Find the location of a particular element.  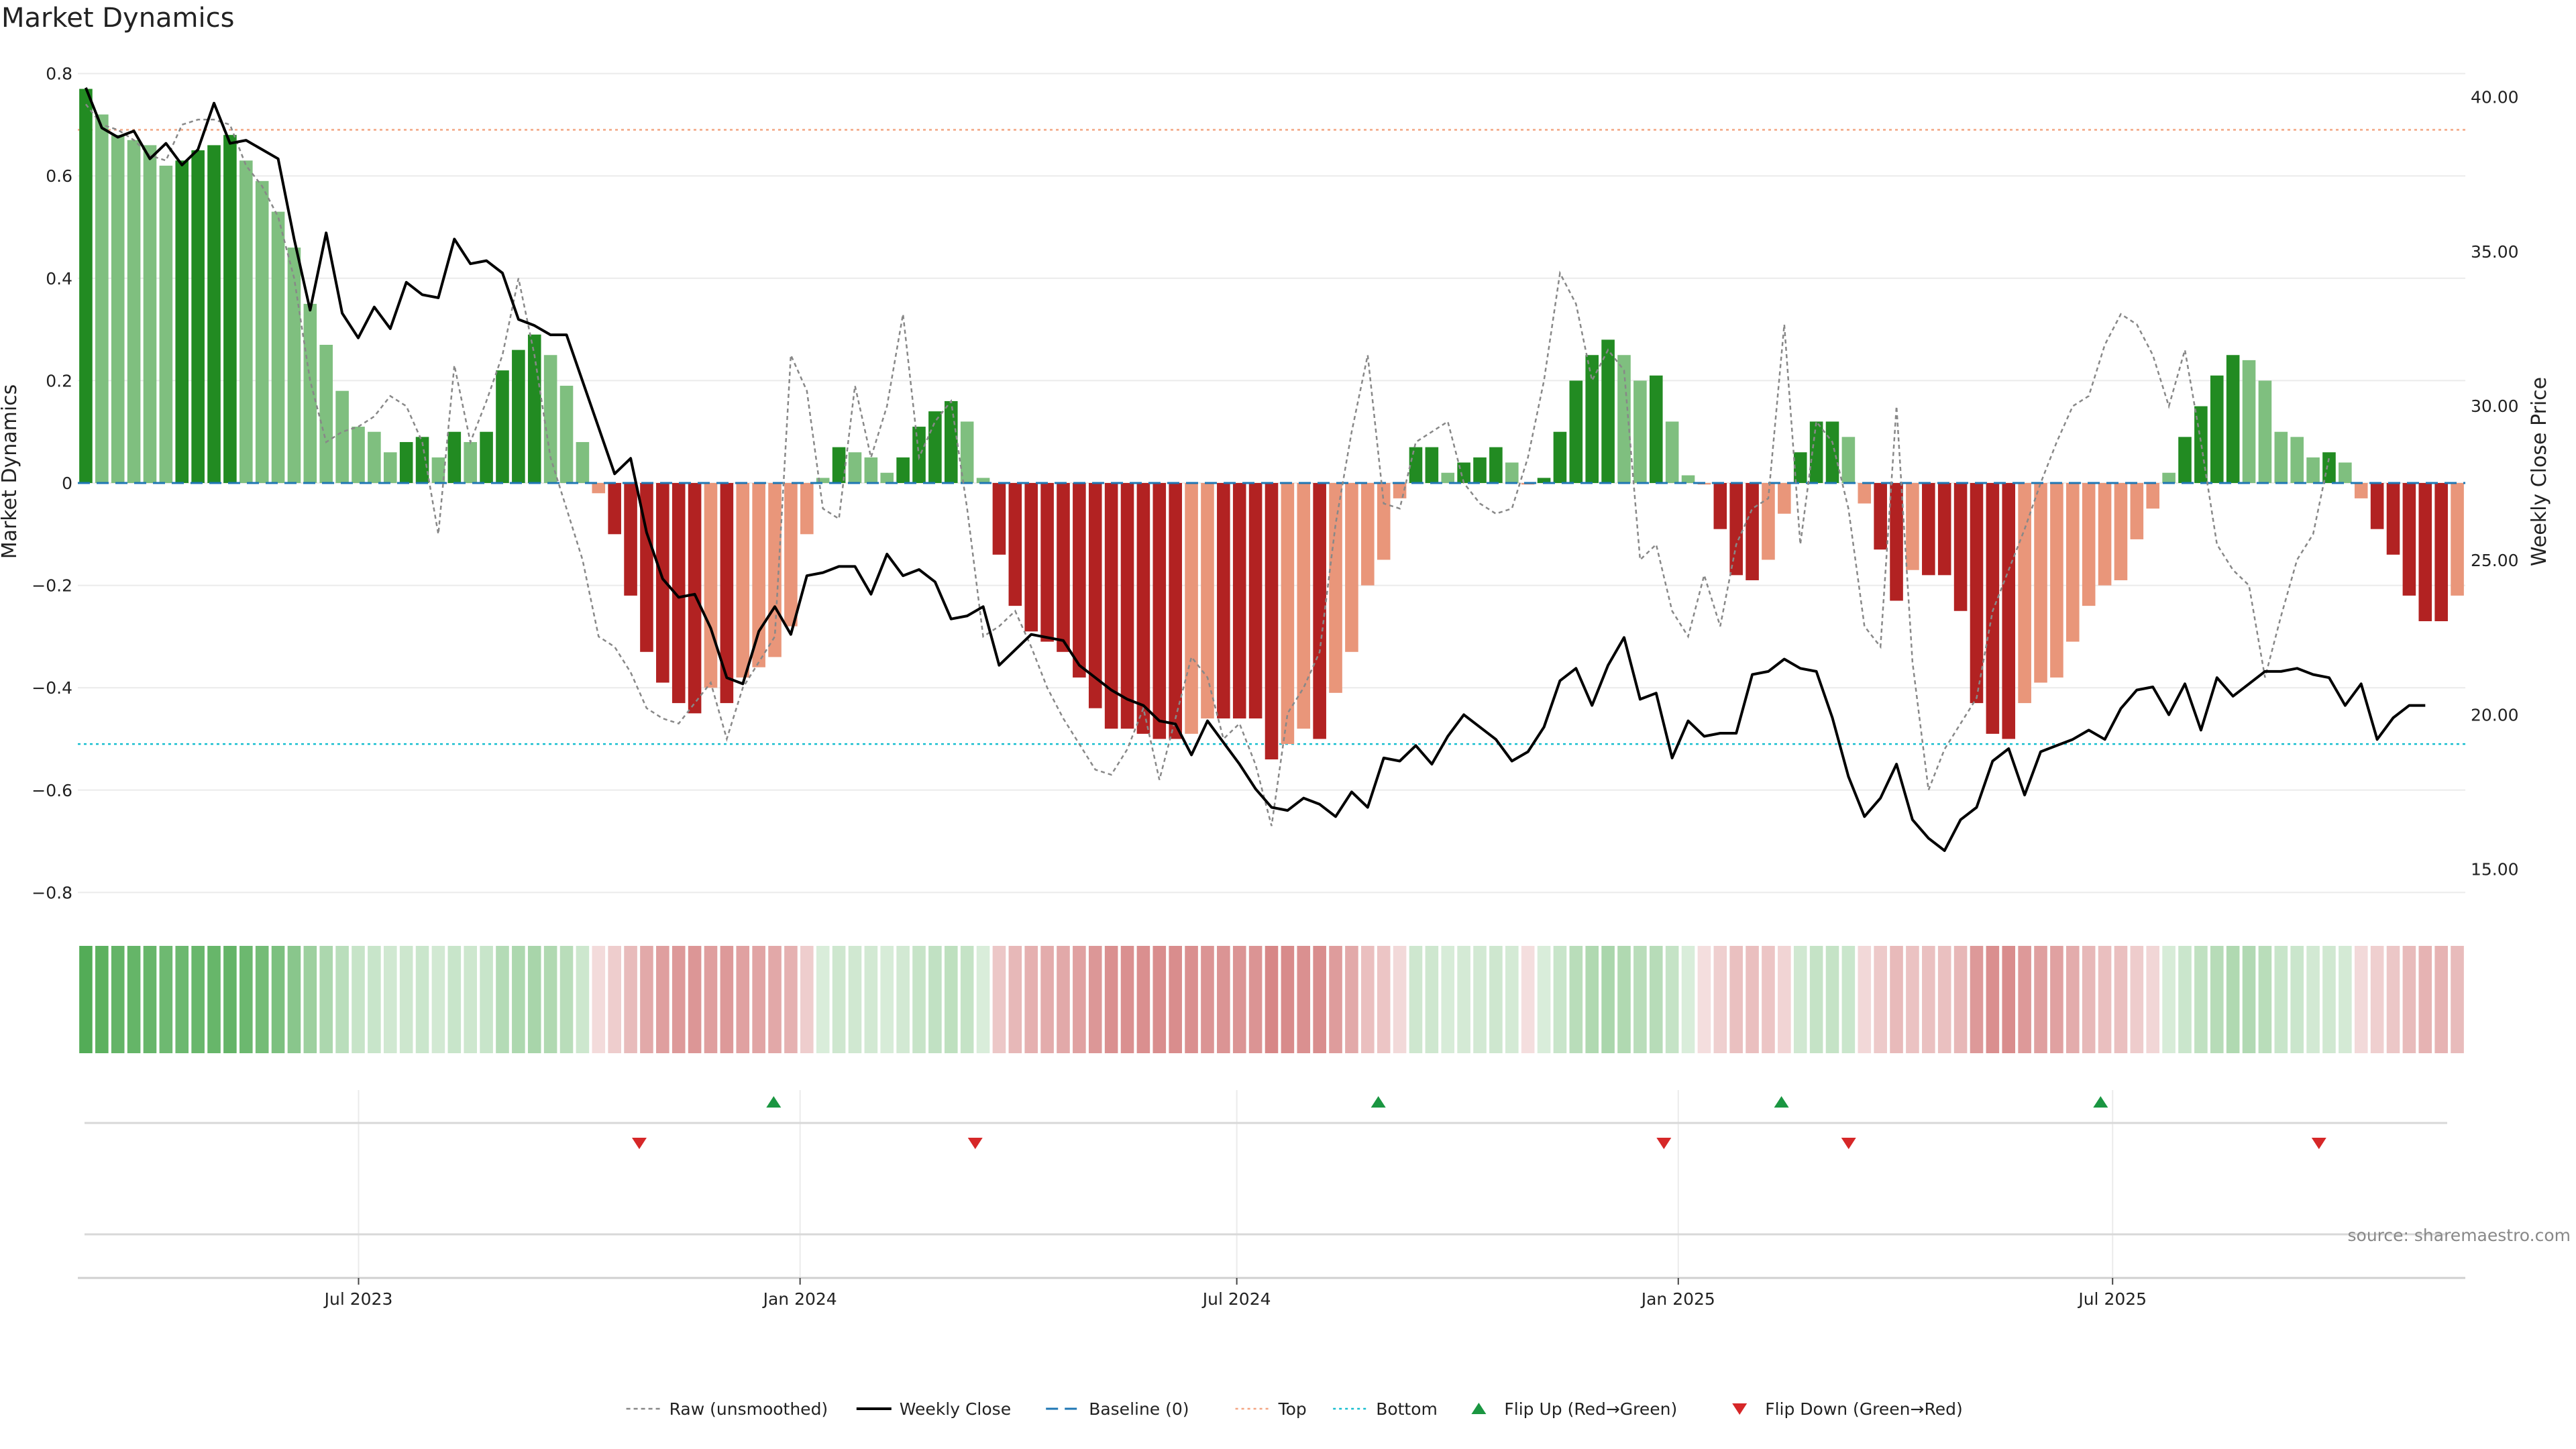

legend-item-raw: Raw (unsmoothed) is located at coordinates (727, 1409).